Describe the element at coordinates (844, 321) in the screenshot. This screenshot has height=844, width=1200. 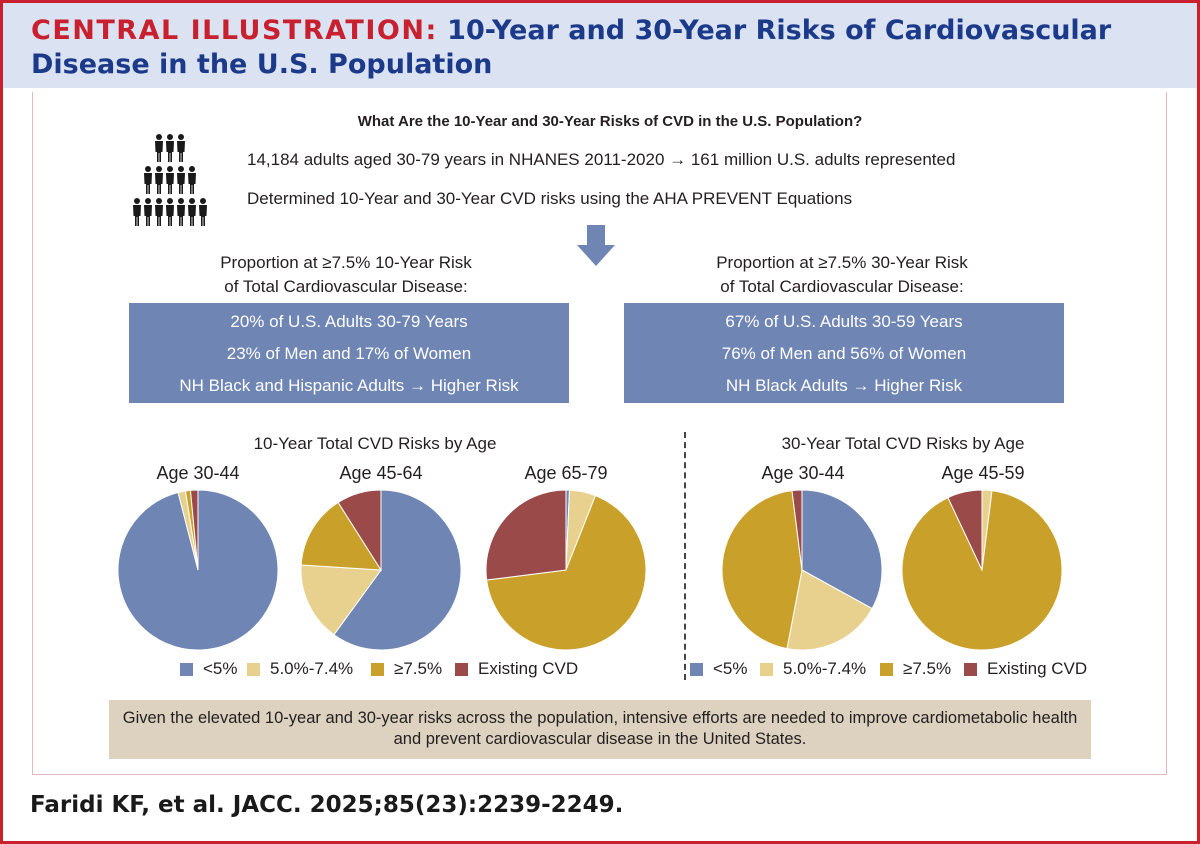
I see `right-summary-line: 67% of U.S. Adults 30-59 Years` at that location.